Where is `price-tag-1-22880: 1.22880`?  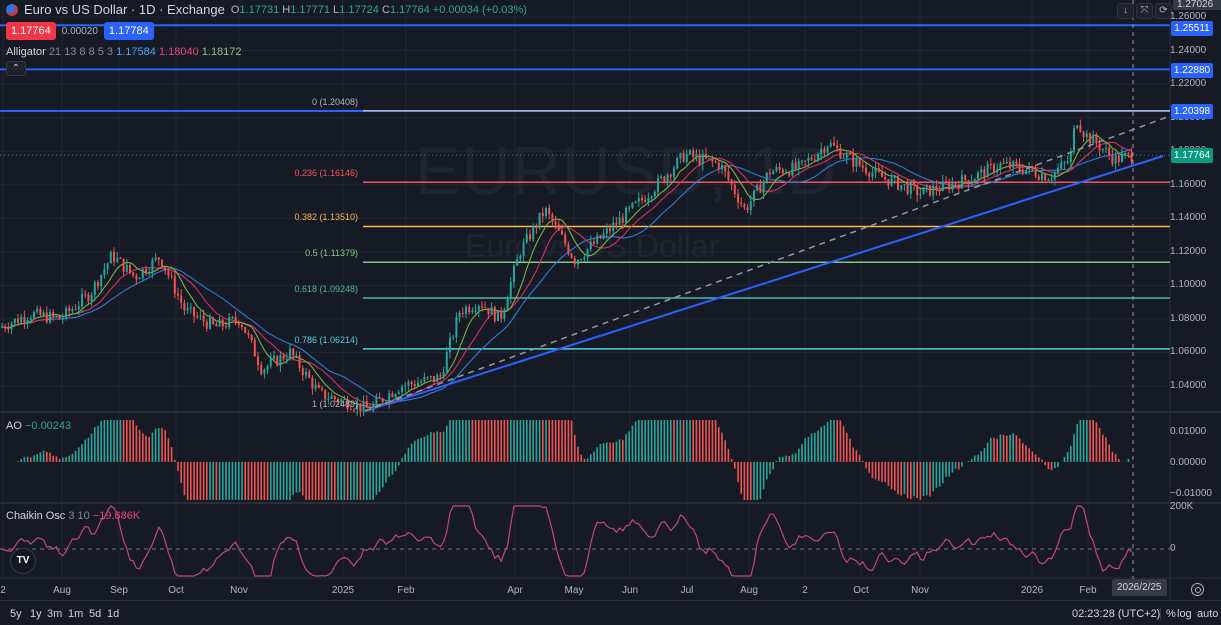 price-tag-1-22880: 1.22880 is located at coordinates (1192, 70).